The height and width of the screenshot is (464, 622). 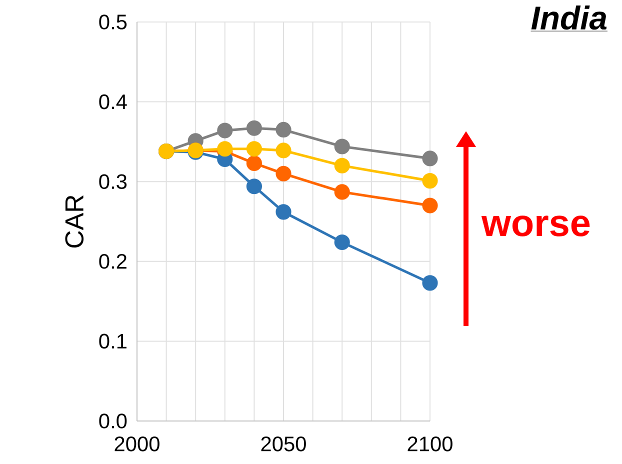 What do you see at coordinates (535, 226) in the screenshot?
I see `text: worse` at bounding box center [535, 226].